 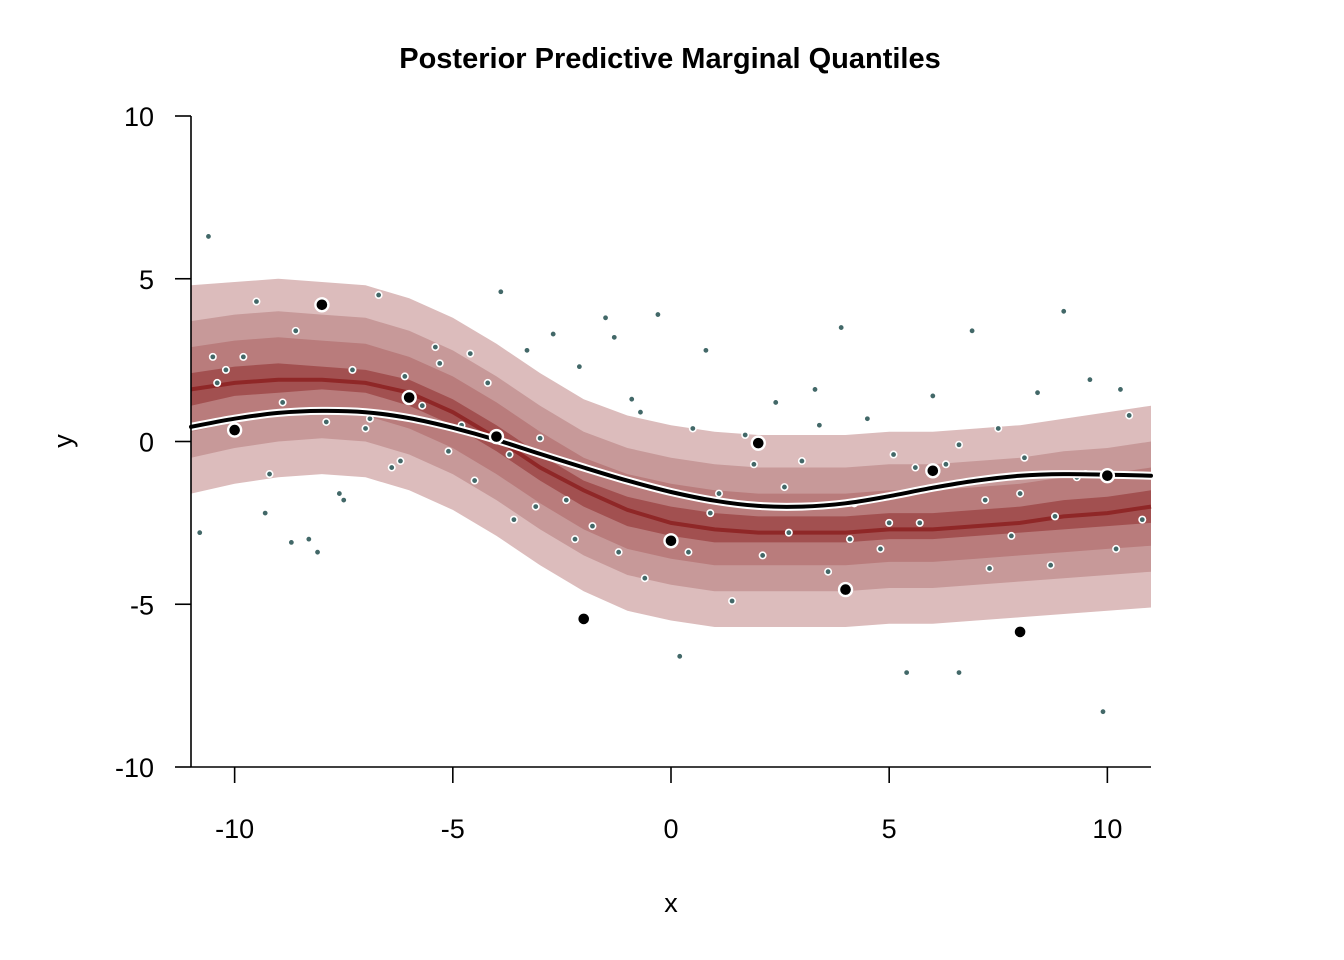 What do you see at coordinates (146, 443) in the screenshot?
I see `y-tick-label: 0` at bounding box center [146, 443].